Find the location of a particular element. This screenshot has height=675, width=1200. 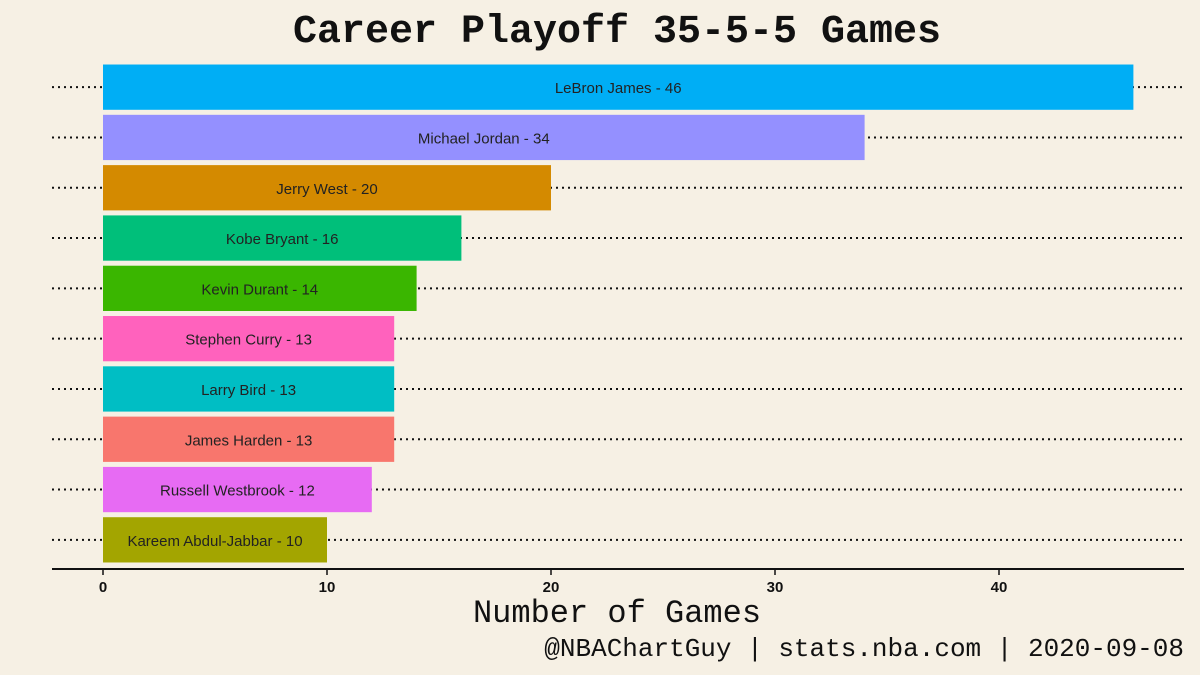

bar-label: Kobe Bryant - 16 is located at coordinates (282, 239).